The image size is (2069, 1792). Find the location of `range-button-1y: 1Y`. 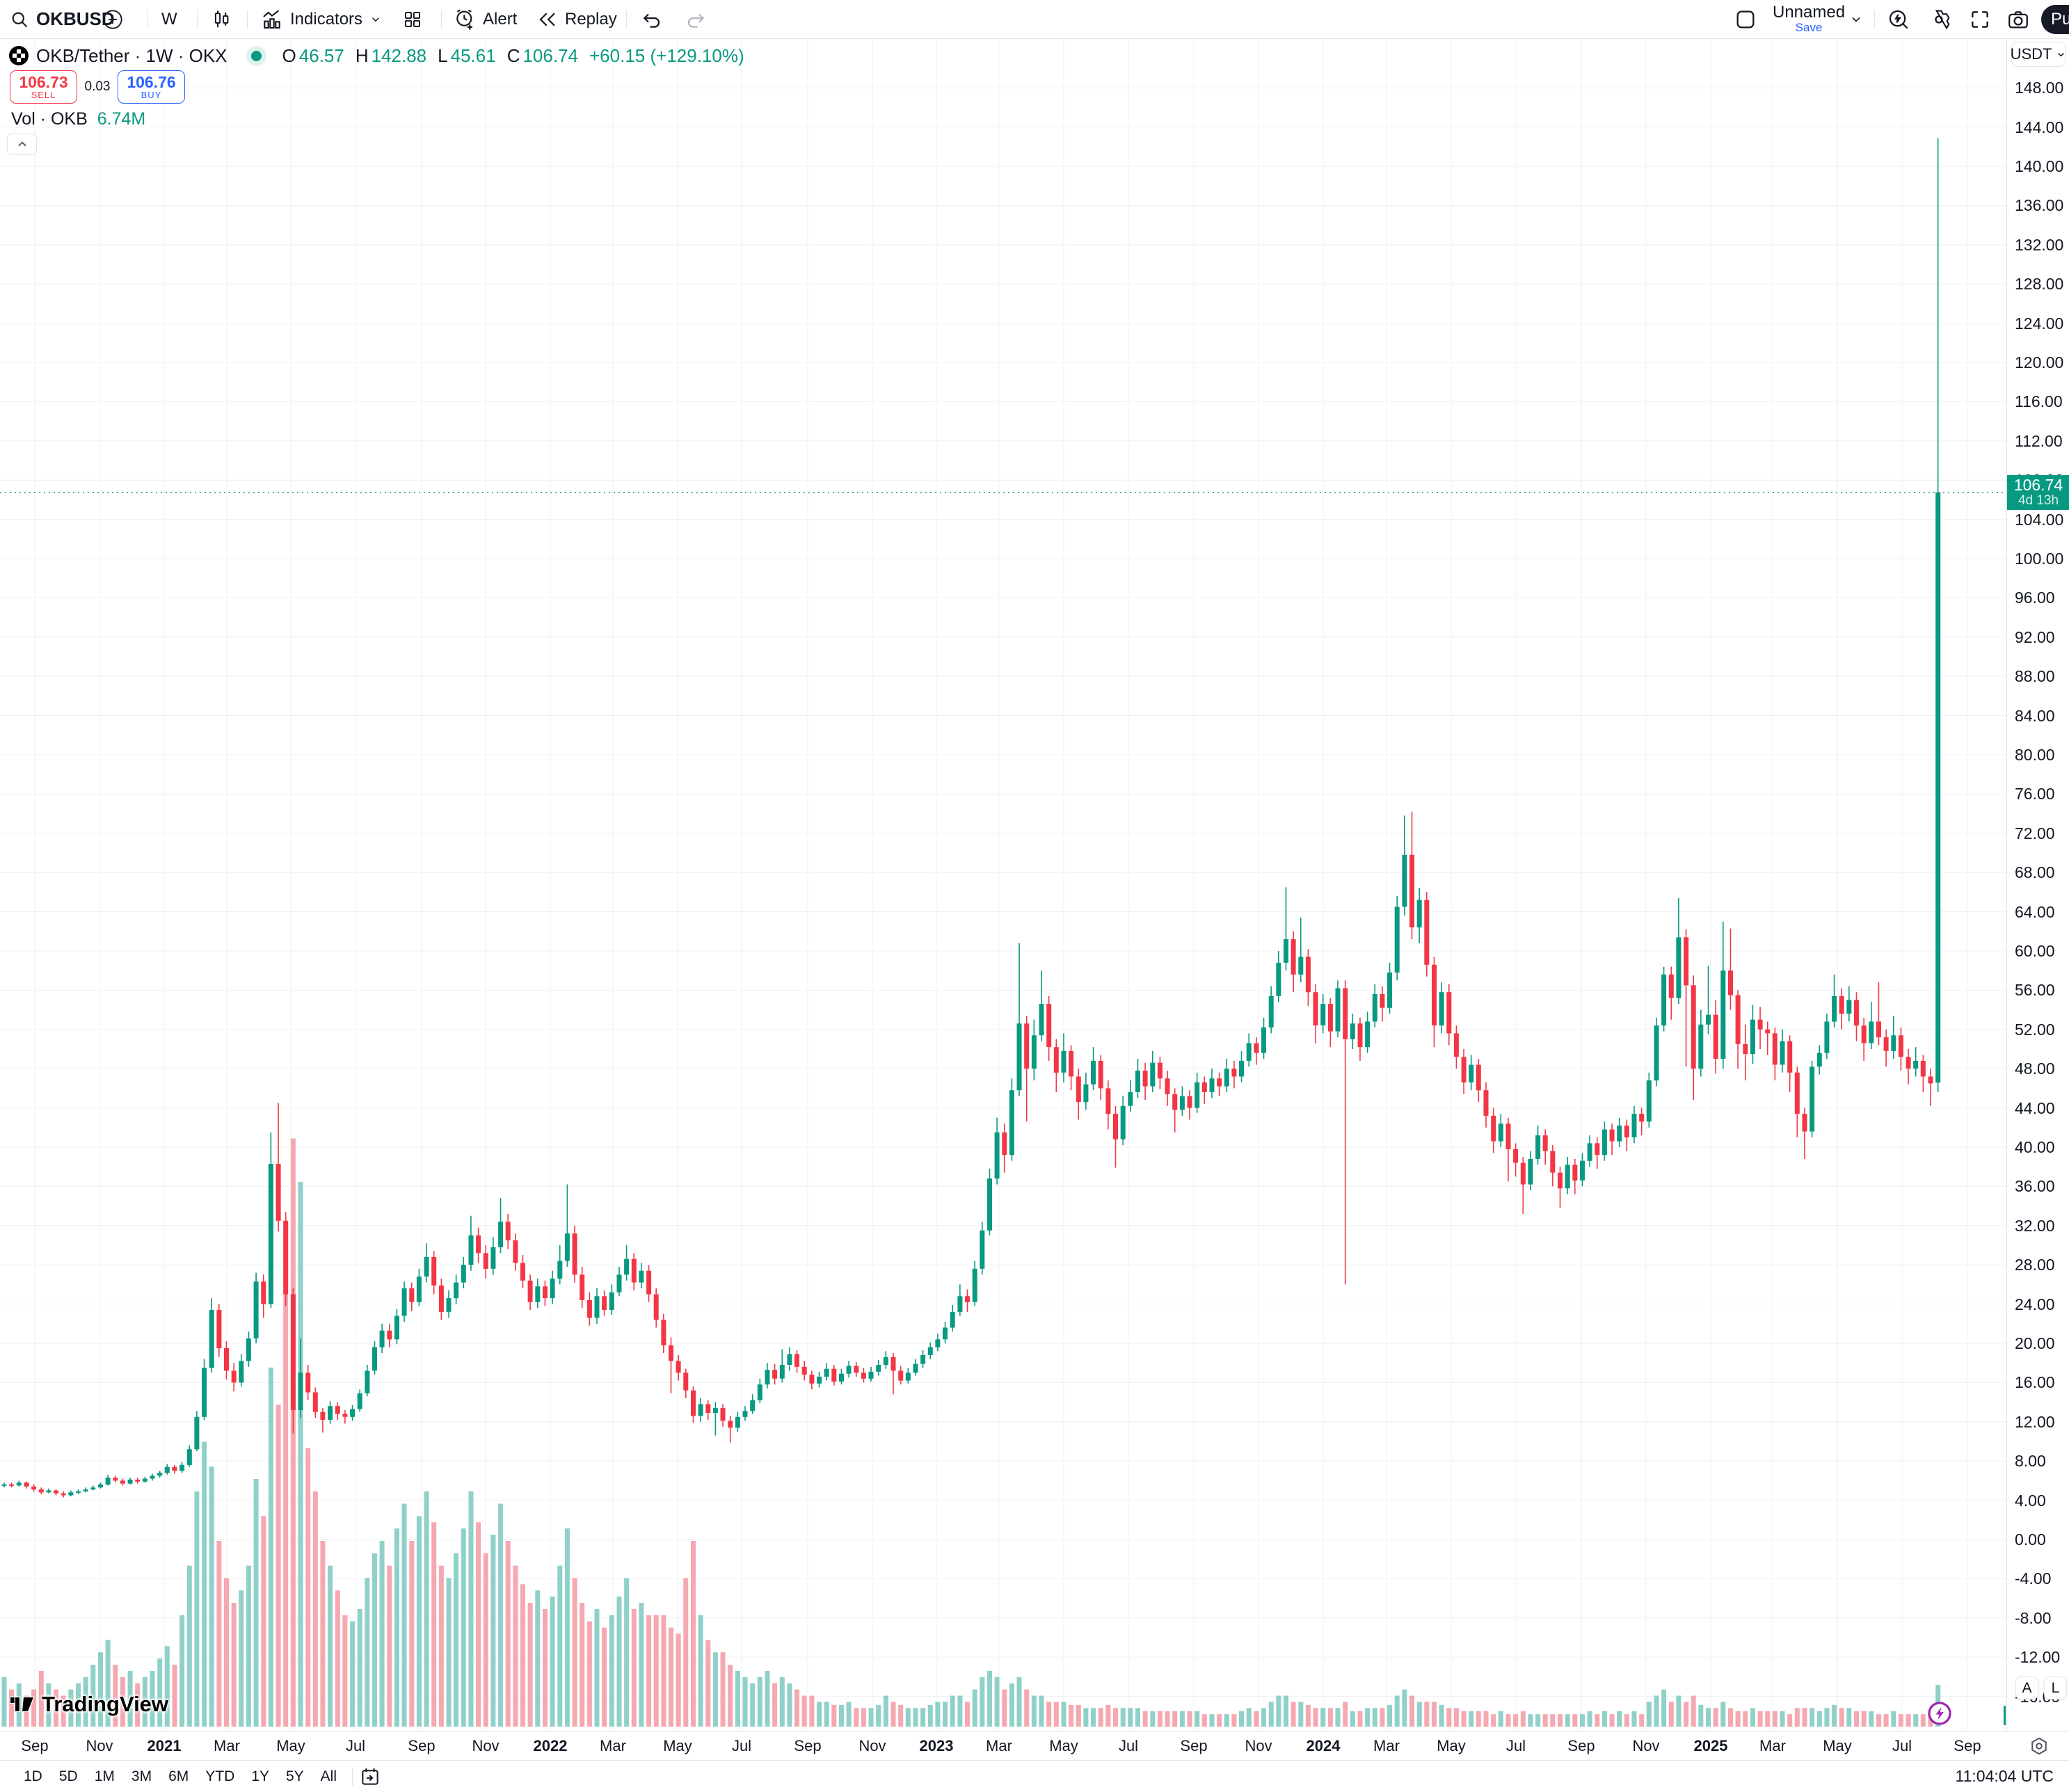

range-button-1y: 1Y is located at coordinates (260, 1776).